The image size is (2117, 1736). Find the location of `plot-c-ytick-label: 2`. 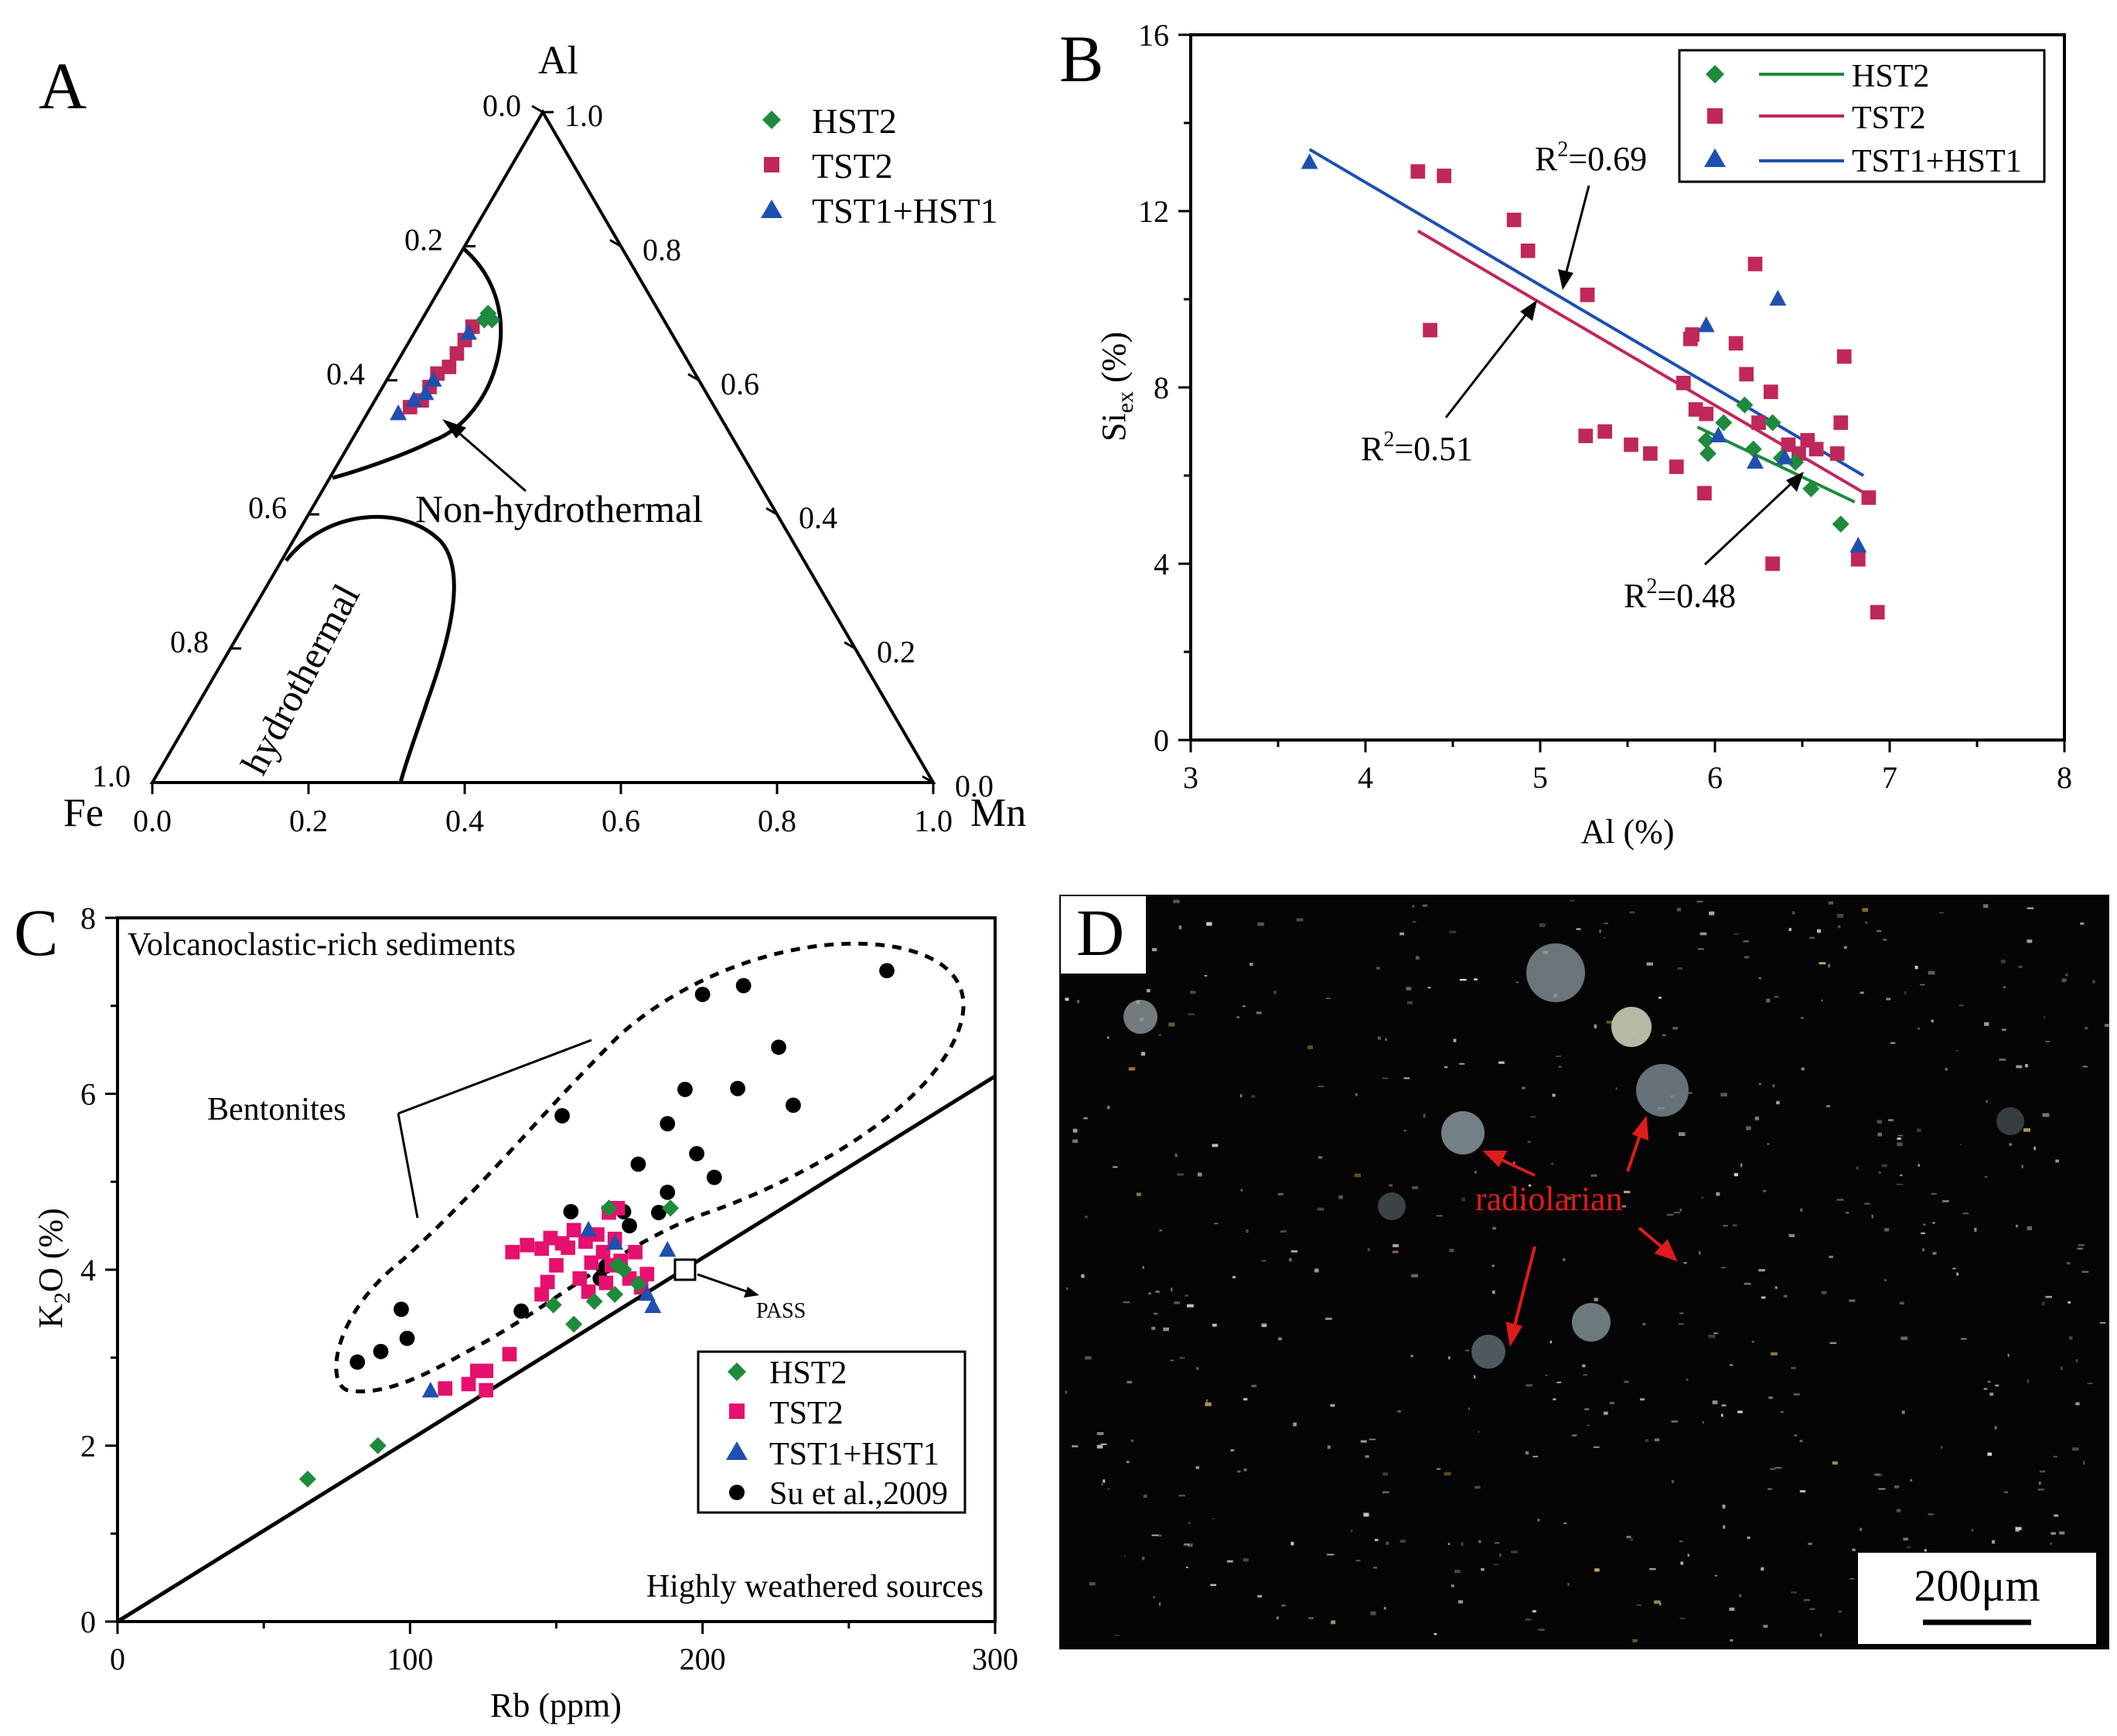

plot-c-ytick-label: 2 is located at coordinates (88, 1446).